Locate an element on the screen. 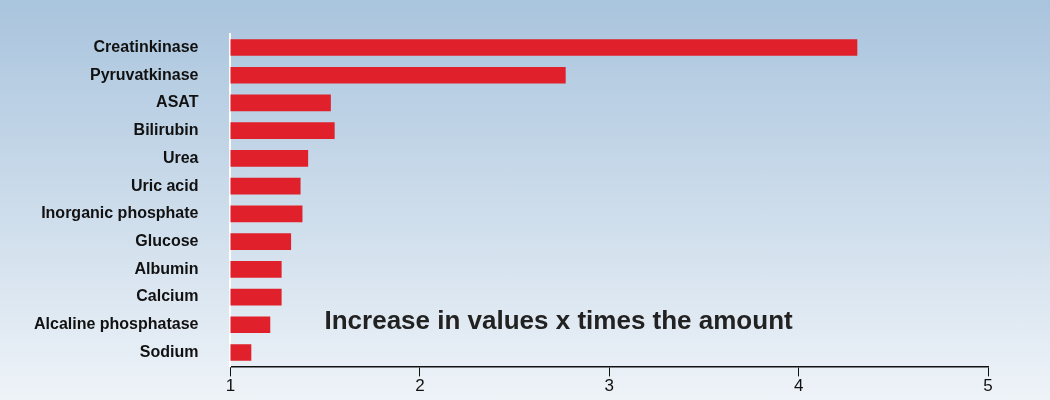  x-tick-label: 4 is located at coordinates (798, 386).